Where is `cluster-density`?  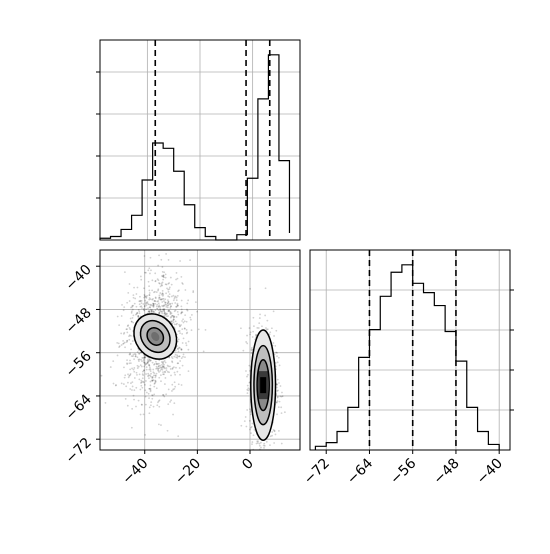
cluster-density is located at coordinates (155, 336).